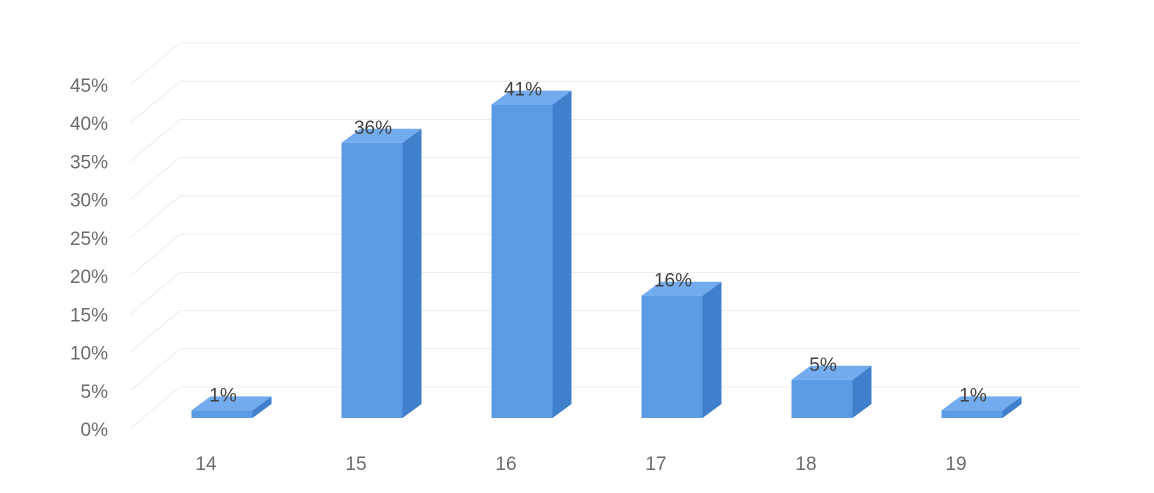 Image resolution: width=1154 pixels, height=493 pixels. What do you see at coordinates (373, 128) in the screenshot?
I see `data-label: 36%` at bounding box center [373, 128].